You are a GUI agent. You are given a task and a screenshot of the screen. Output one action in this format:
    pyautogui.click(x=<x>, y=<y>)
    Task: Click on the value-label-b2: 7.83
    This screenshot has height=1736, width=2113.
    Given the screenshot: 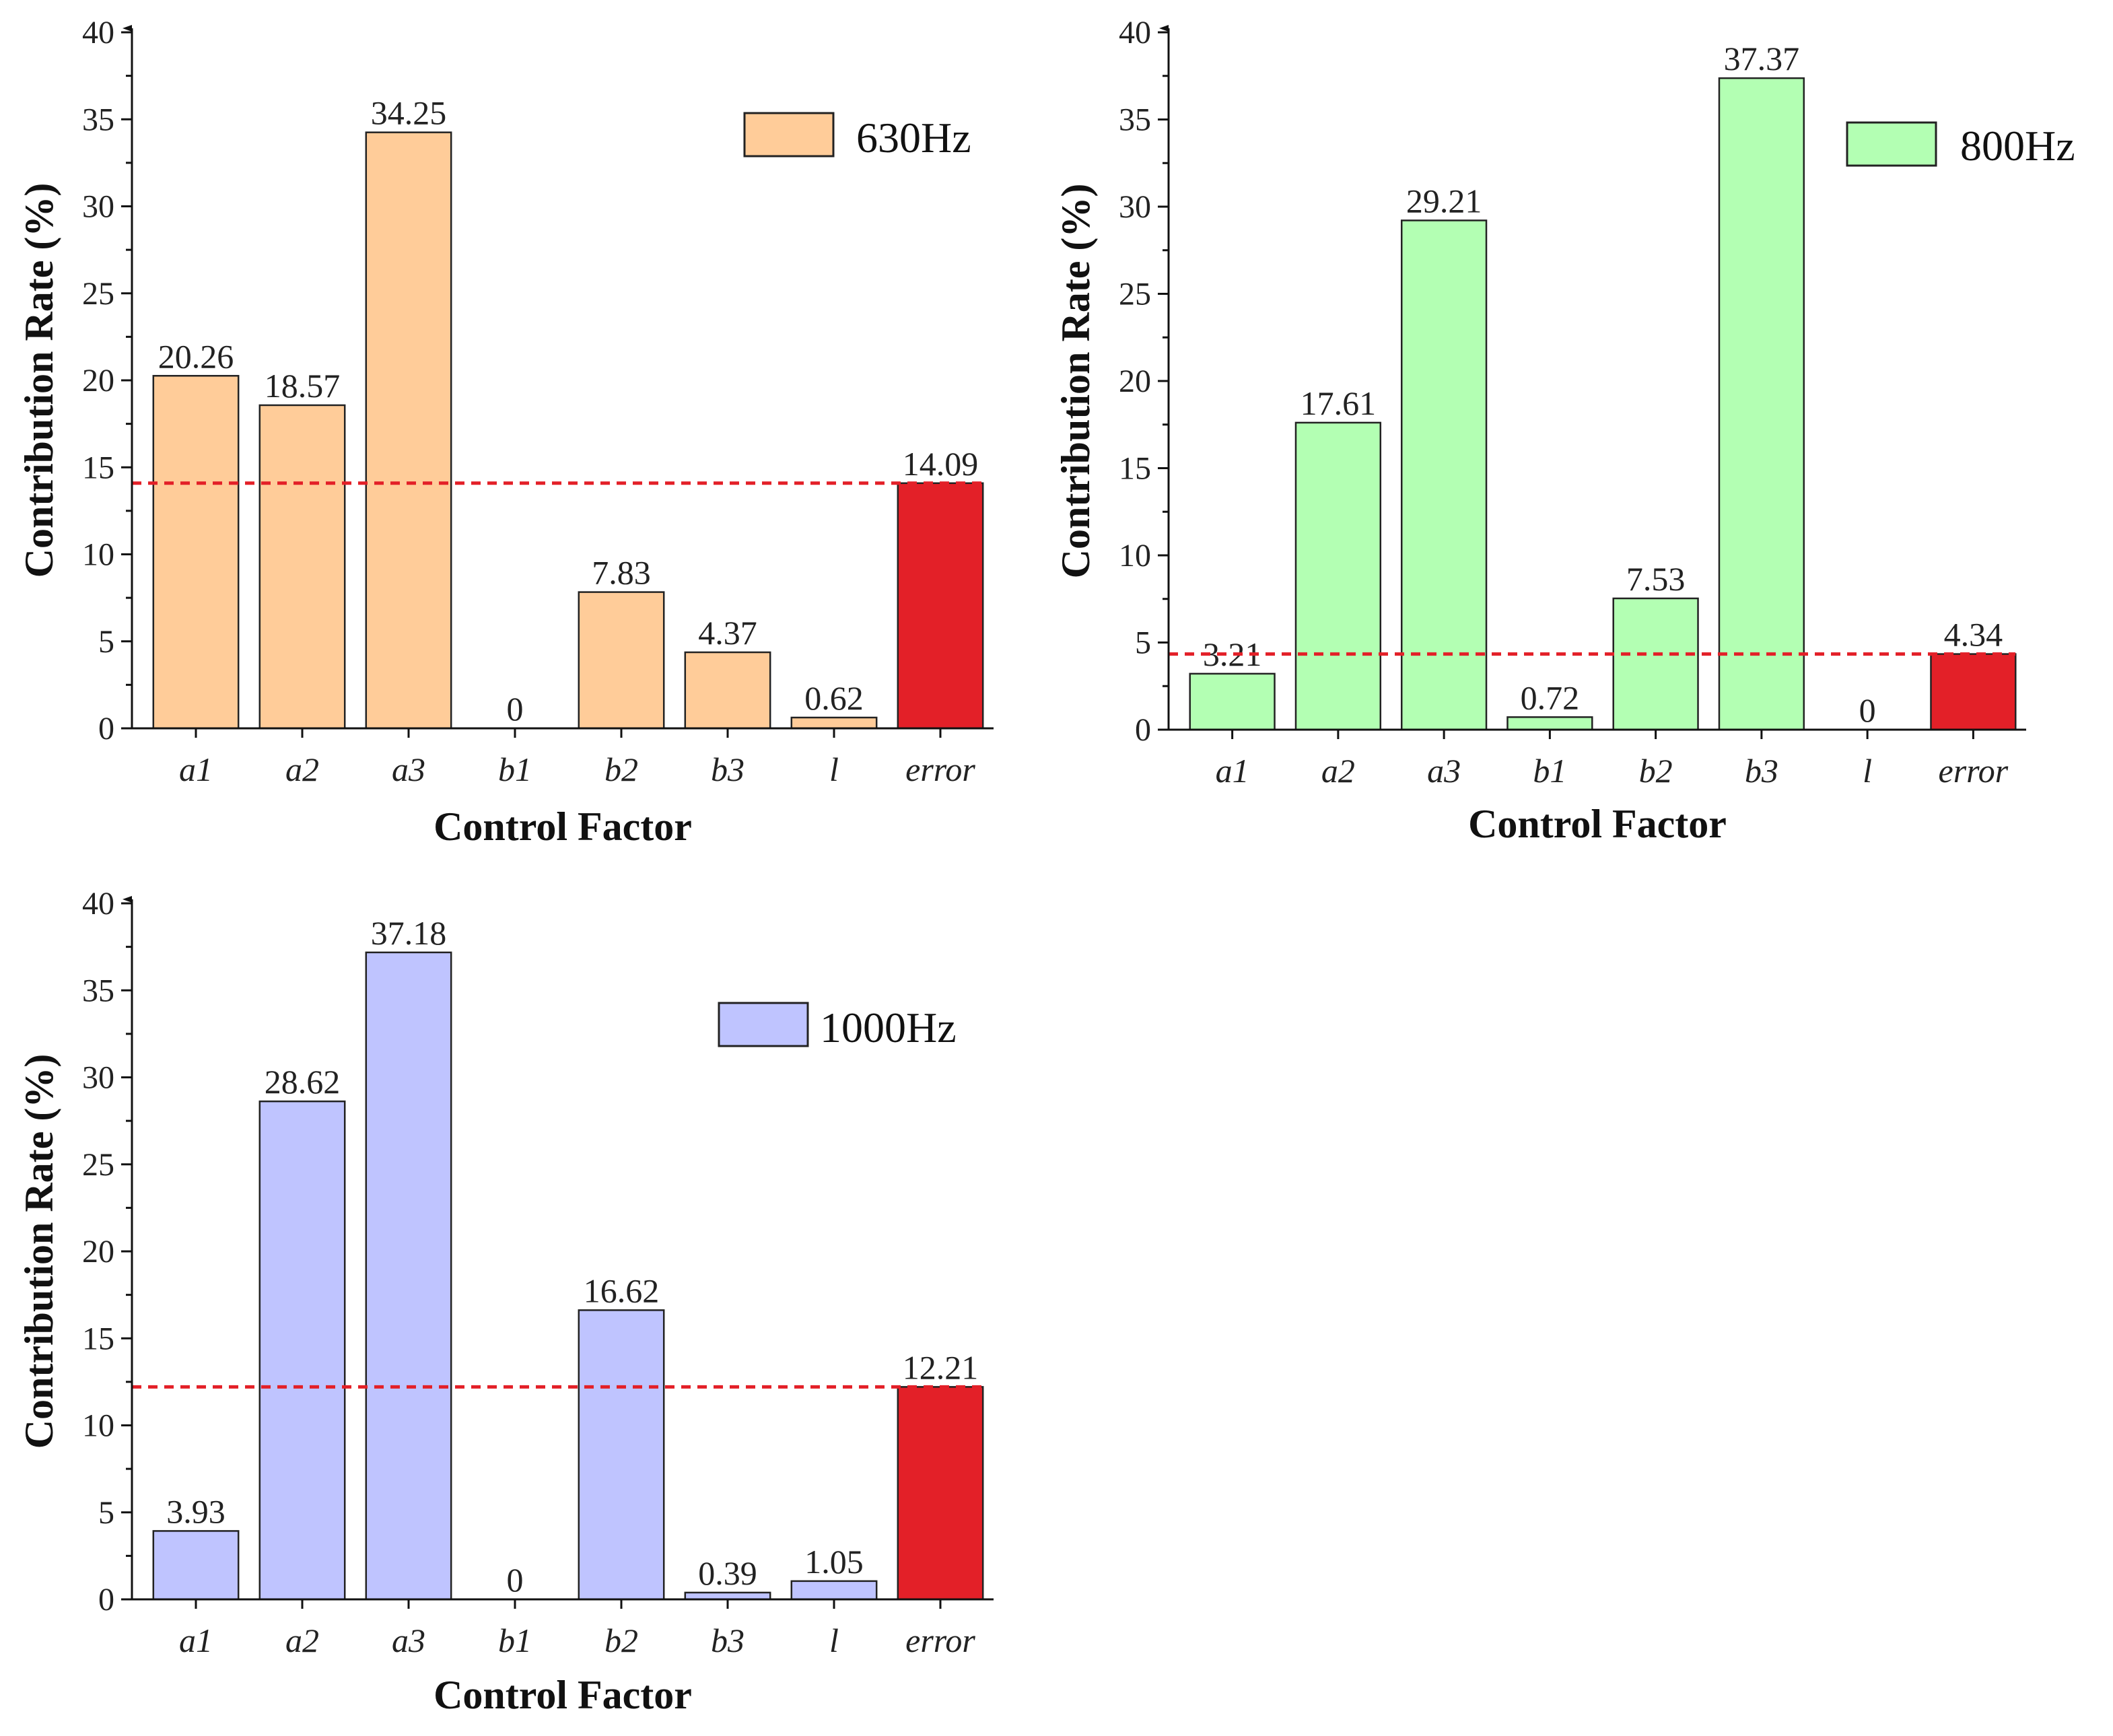 What is the action you would take?
    pyautogui.click(x=621, y=573)
    